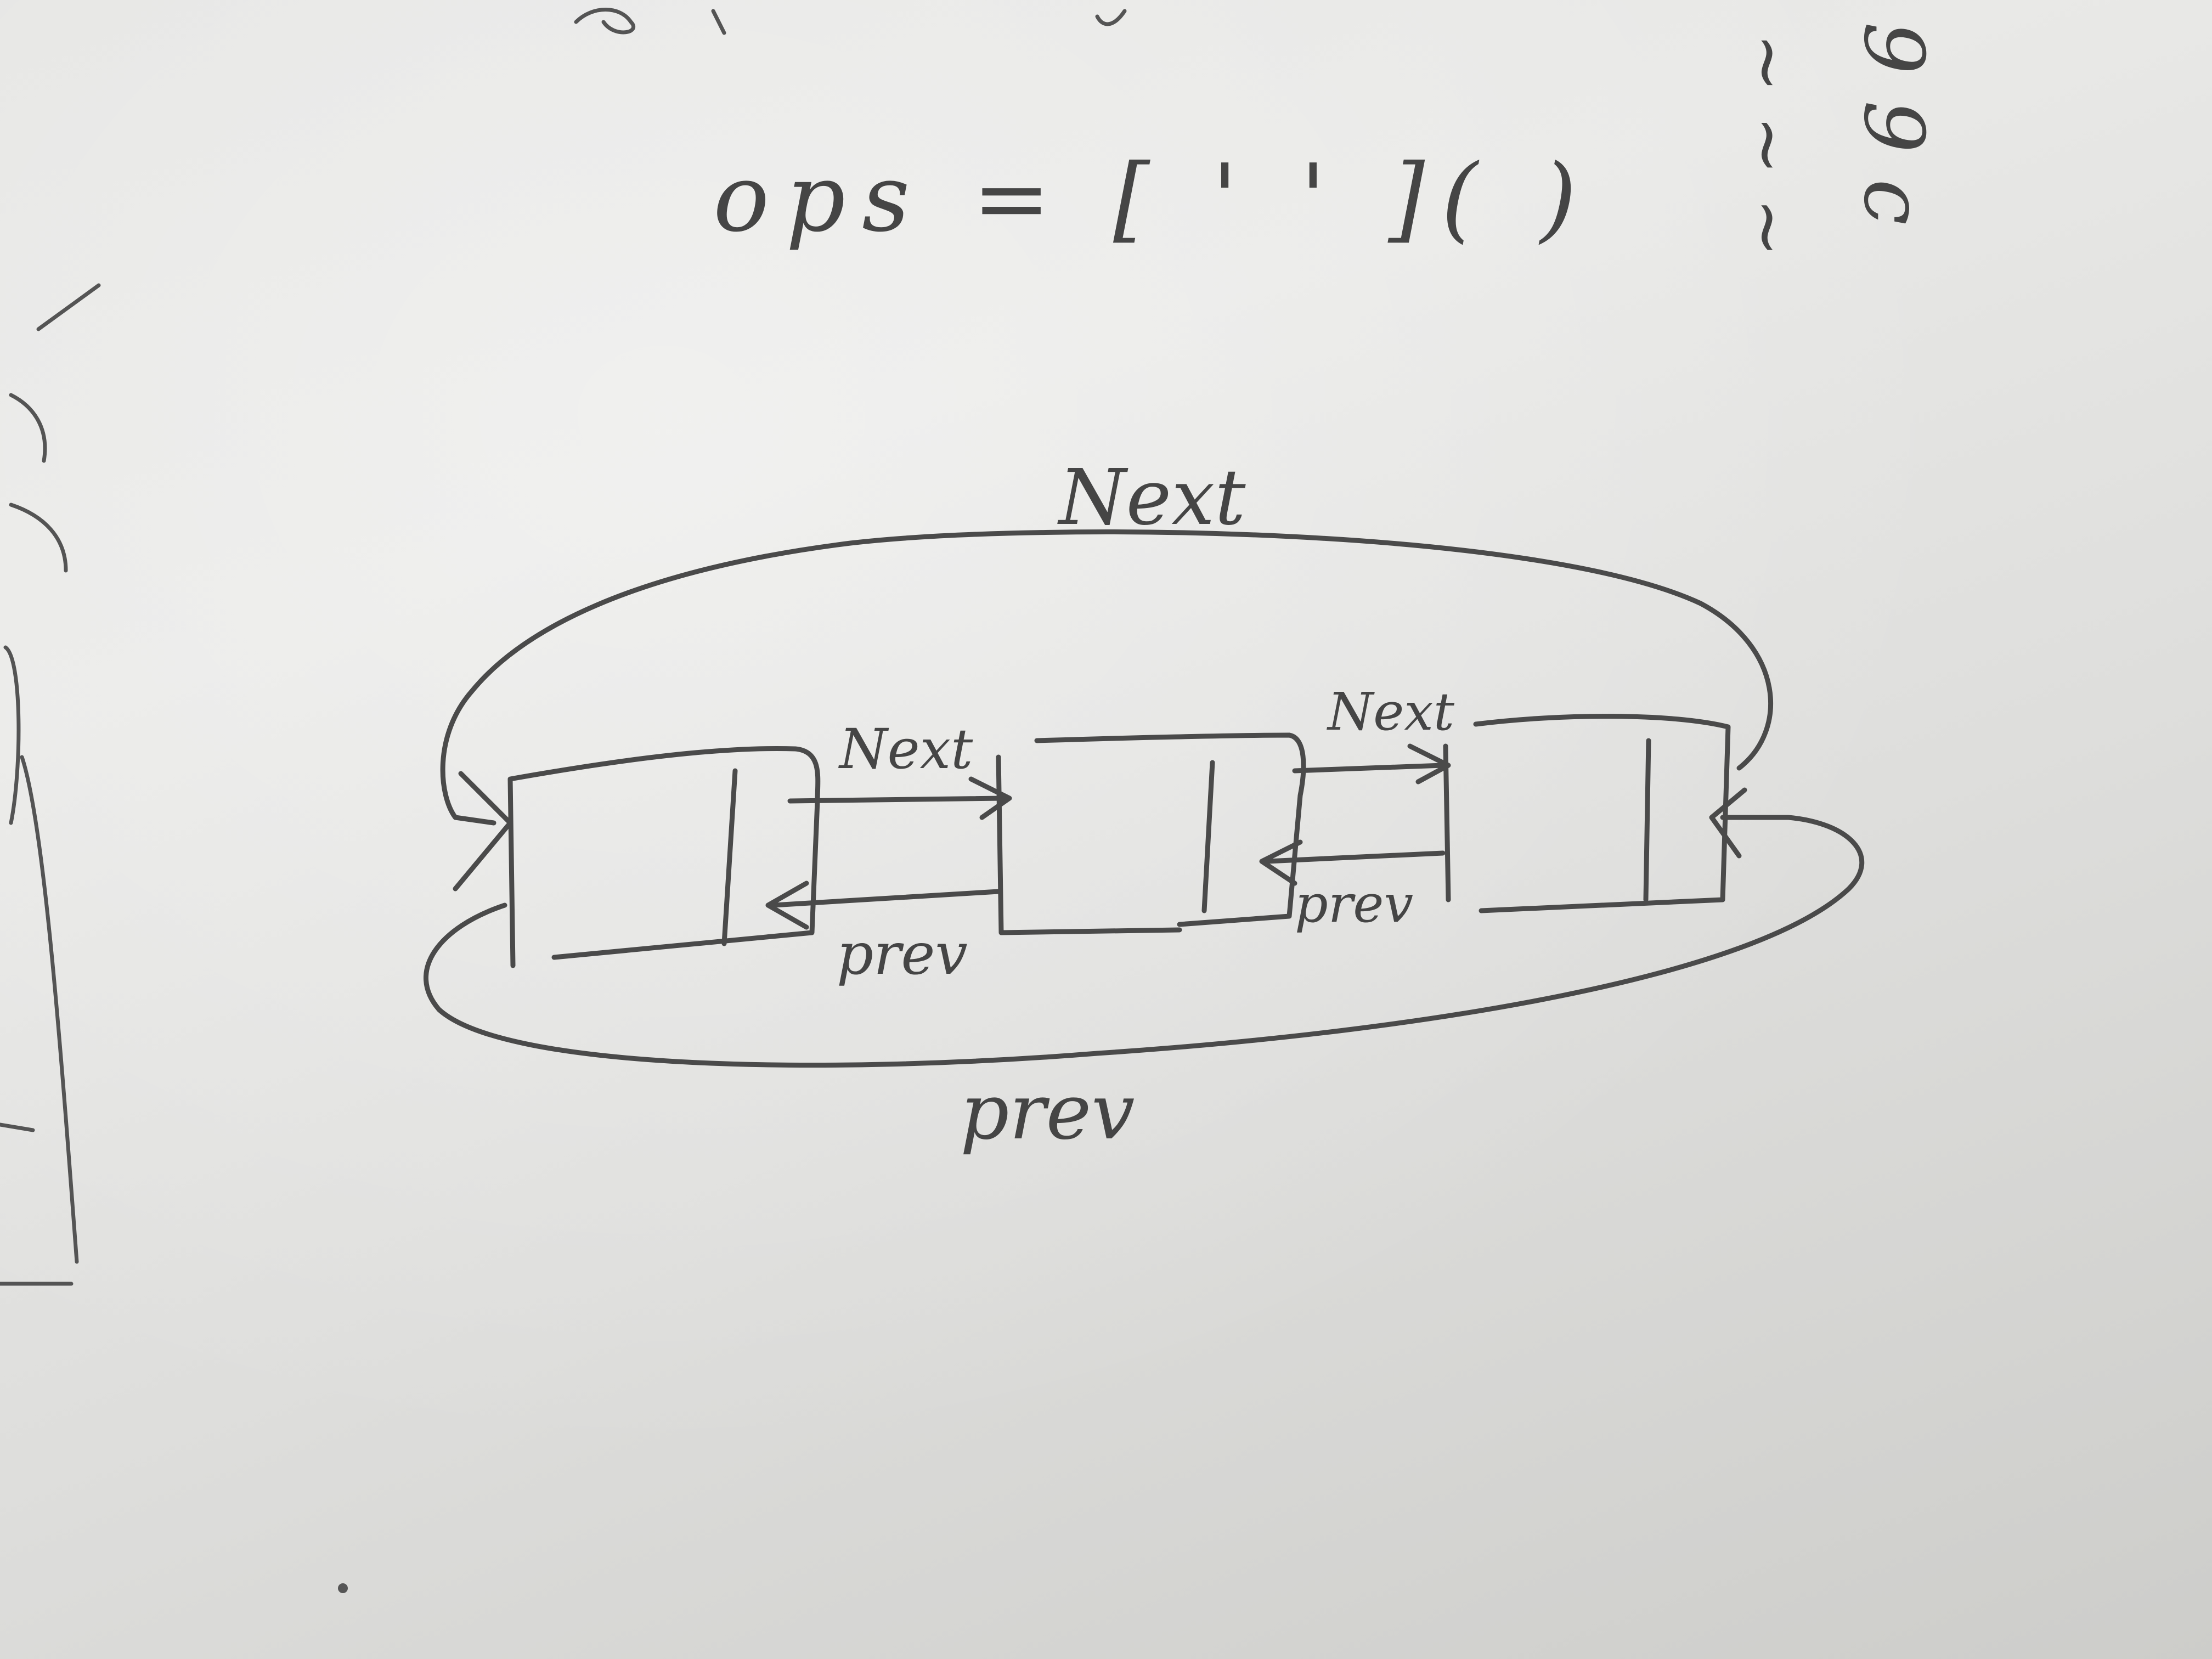 The image size is (2212, 1659). I want to click on node-3-divider, so click(1647, 820).